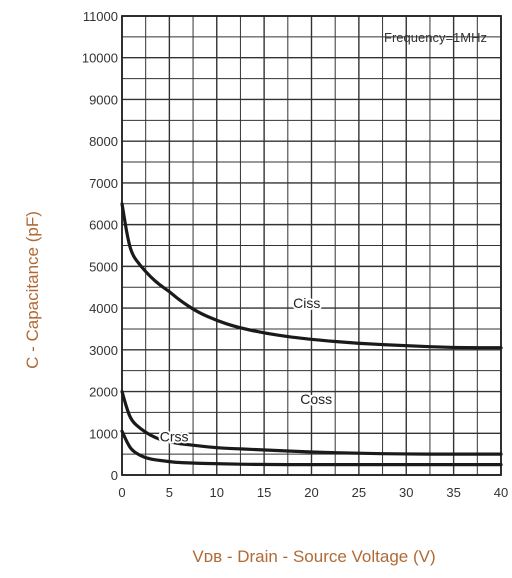  I want to click on y-tick-label: 1000, so click(103, 433).